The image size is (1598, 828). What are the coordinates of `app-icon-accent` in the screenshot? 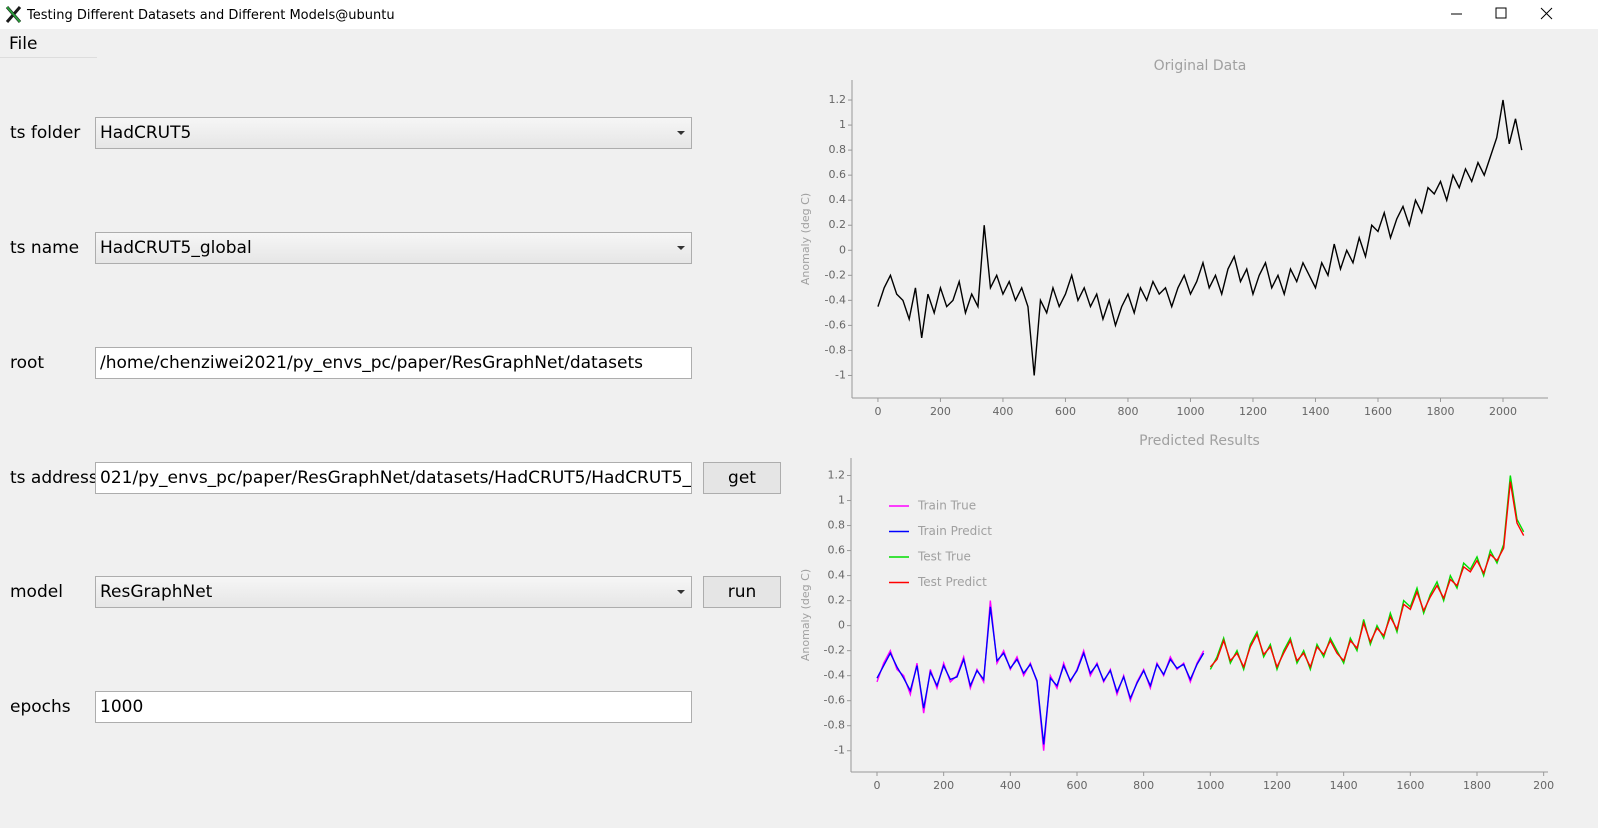 It's located at (13, 14).